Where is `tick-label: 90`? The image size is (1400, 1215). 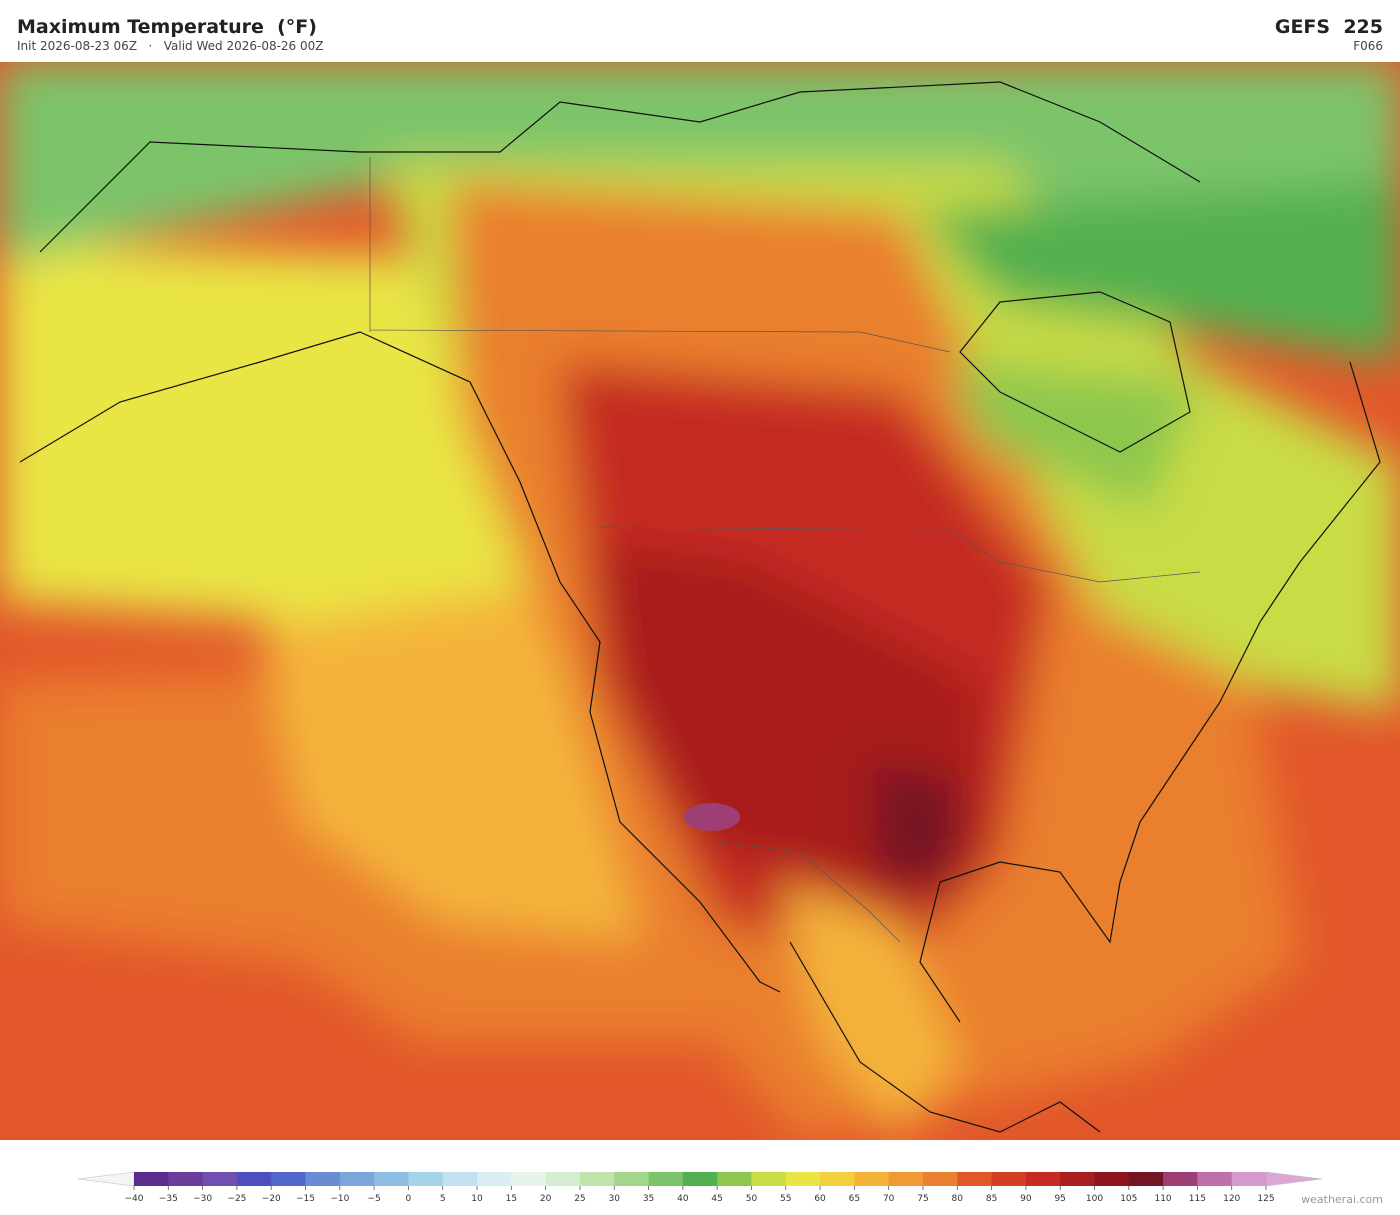 tick-label: 90 is located at coordinates (1026, 1199).